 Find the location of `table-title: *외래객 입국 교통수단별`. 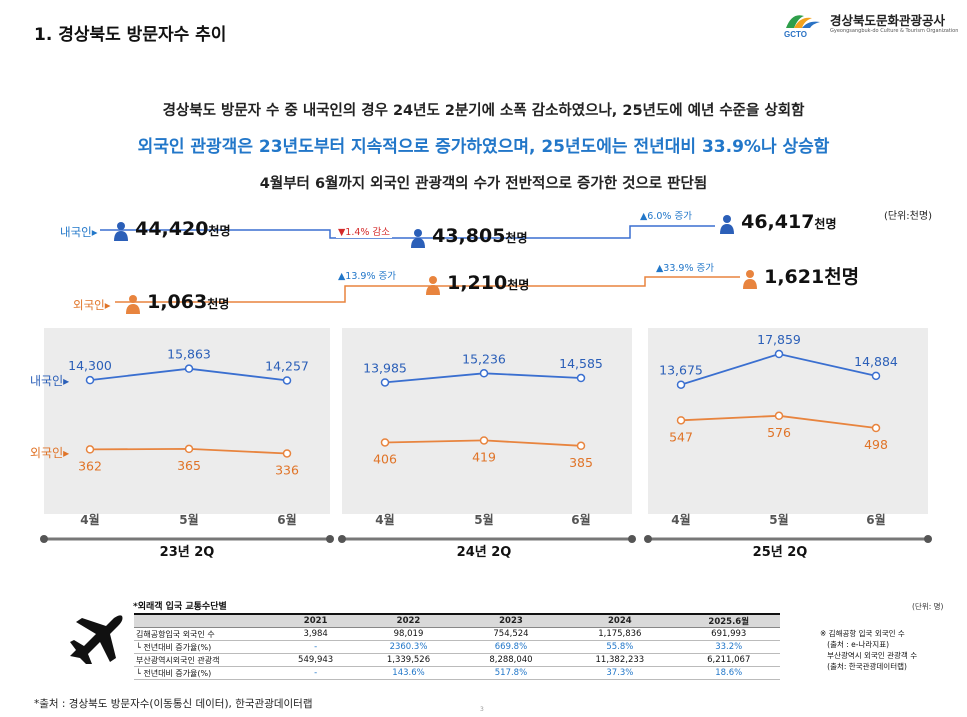

table-title: *외래객 입국 교통수단별 is located at coordinates (180, 607).